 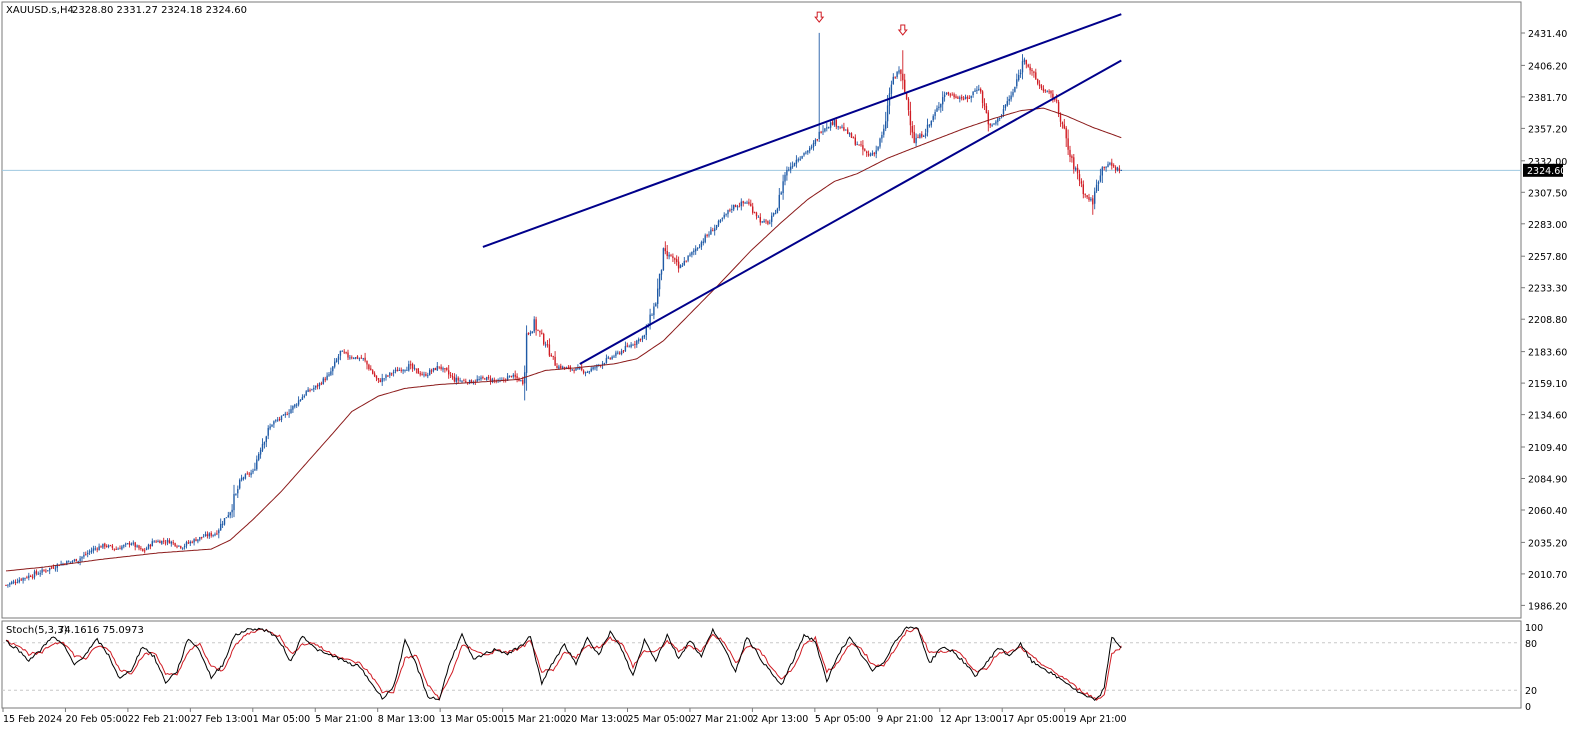 I want to click on stoch-signal-line, so click(x=563, y=664).